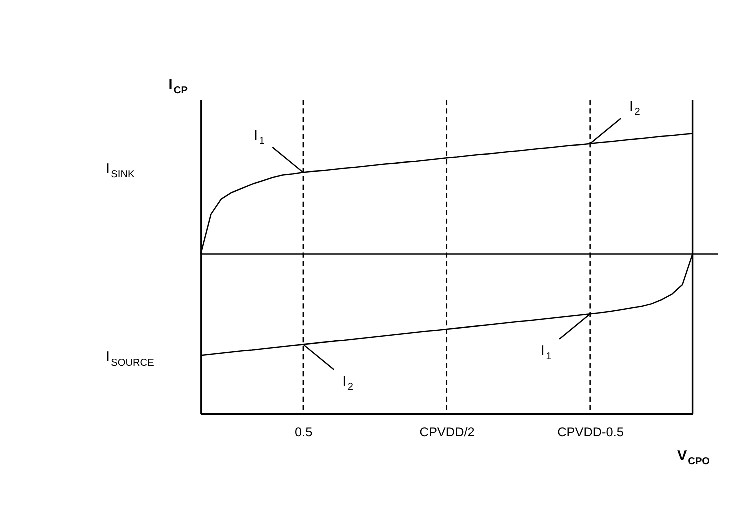 Image resolution: width=753 pixels, height=506 pixels. What do you see at coordinates (447, 432) in the screenshot?
I see `x-tick-label: CPVDD/2` at bounding box center [447, 432].